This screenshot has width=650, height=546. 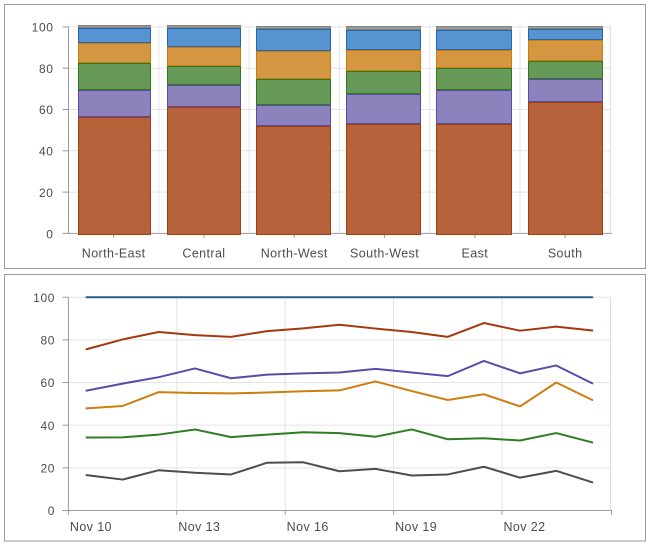 I want to click on svg-text: Nov 22, so click(x=524, y=527).